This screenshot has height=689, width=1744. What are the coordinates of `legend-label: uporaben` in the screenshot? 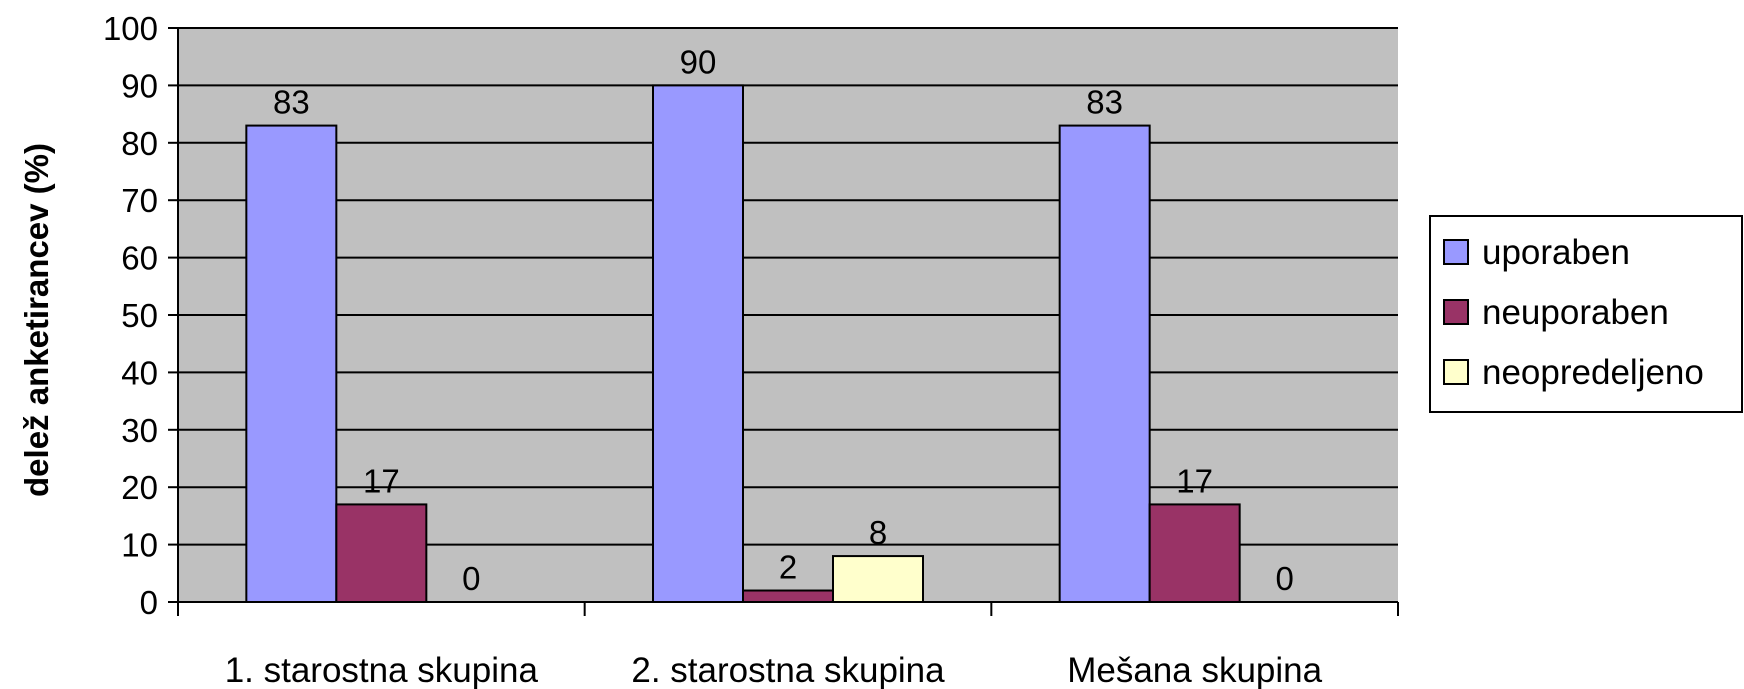 It's located at (1556, 252).